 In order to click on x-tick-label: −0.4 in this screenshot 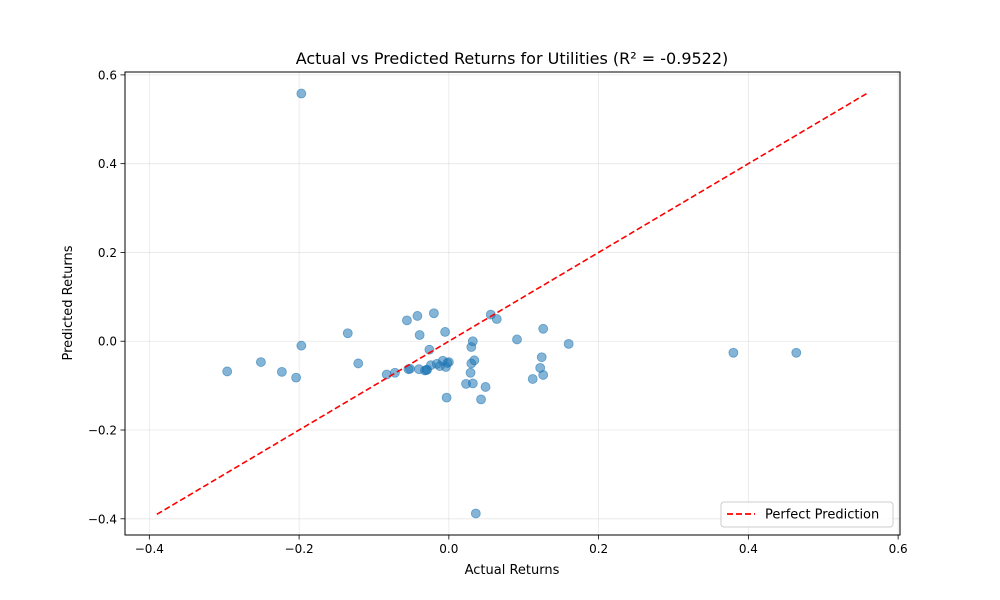, I will do `click(149, 549)`.